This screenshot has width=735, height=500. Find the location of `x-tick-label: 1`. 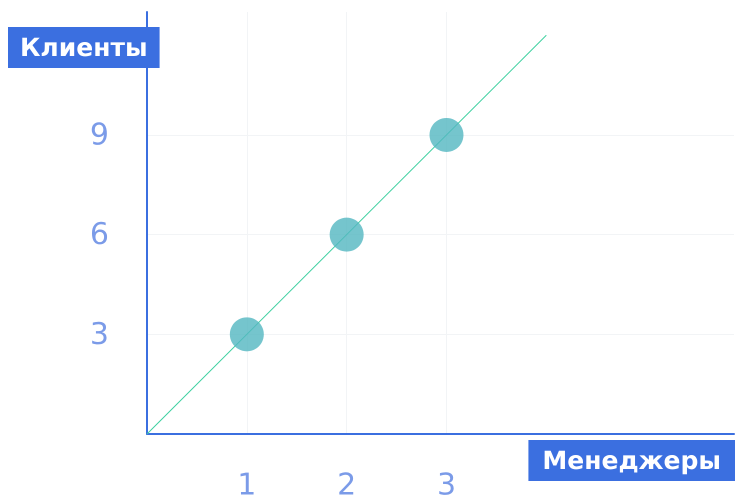

x-tick-label: 1 is located at coordinates (246, 484).